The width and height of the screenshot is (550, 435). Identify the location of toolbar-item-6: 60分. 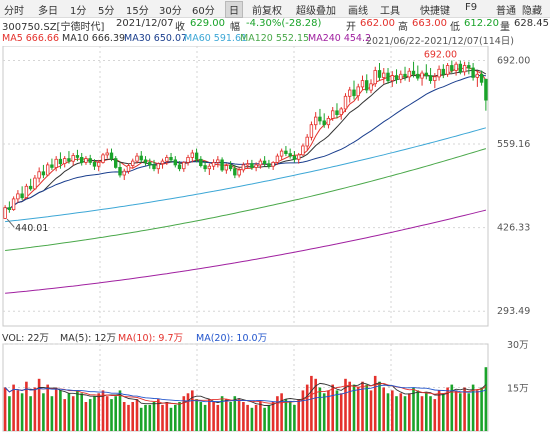
(203, 11).